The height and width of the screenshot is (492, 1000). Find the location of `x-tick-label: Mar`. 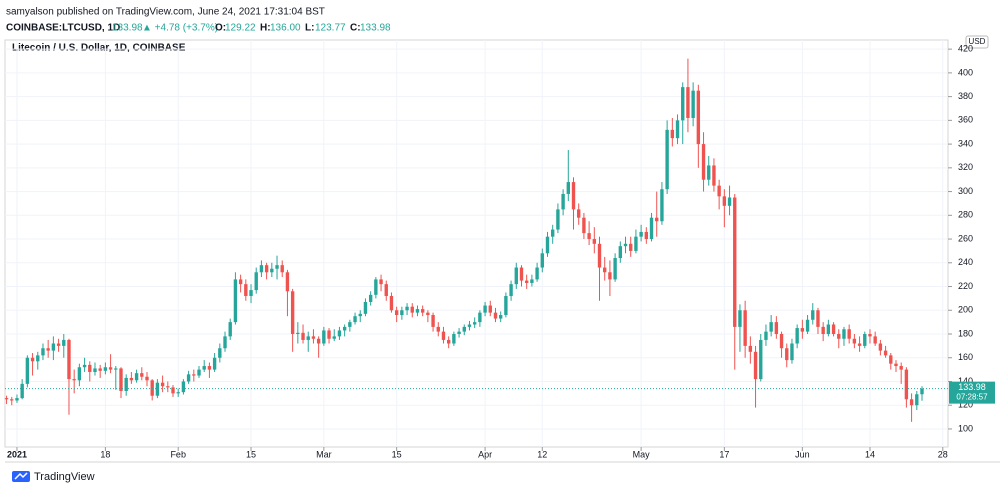

x-tick-label: Mar is located at coordinates (324, 454).